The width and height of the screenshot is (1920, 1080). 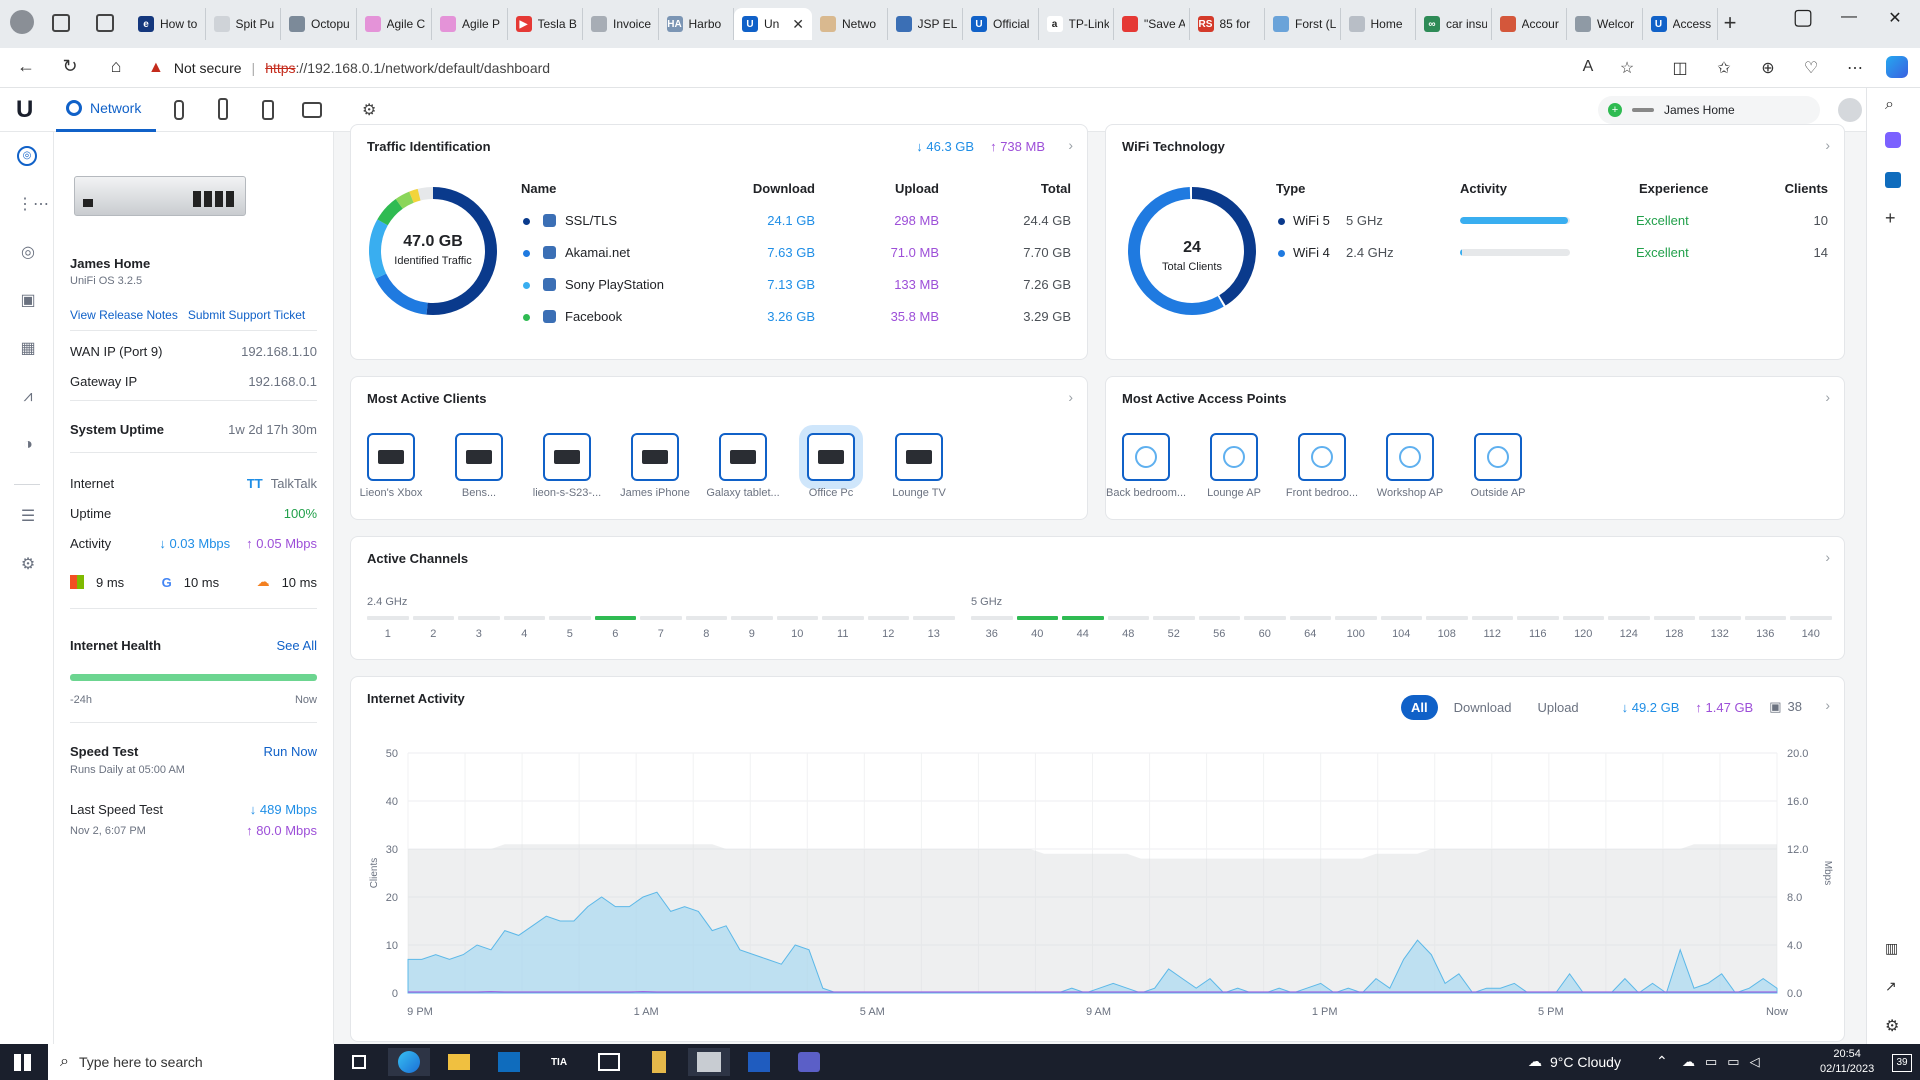 What do you see at coordinates (22, 22) in the screenshot?
I see `profile-avatar` at bounding box center [22, 22].